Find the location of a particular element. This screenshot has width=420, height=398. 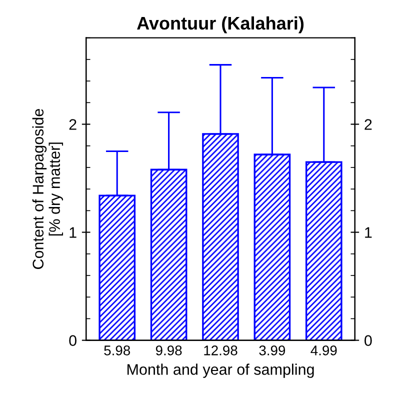

y2-tick-label: 1 is located at coordinates (368, 232).